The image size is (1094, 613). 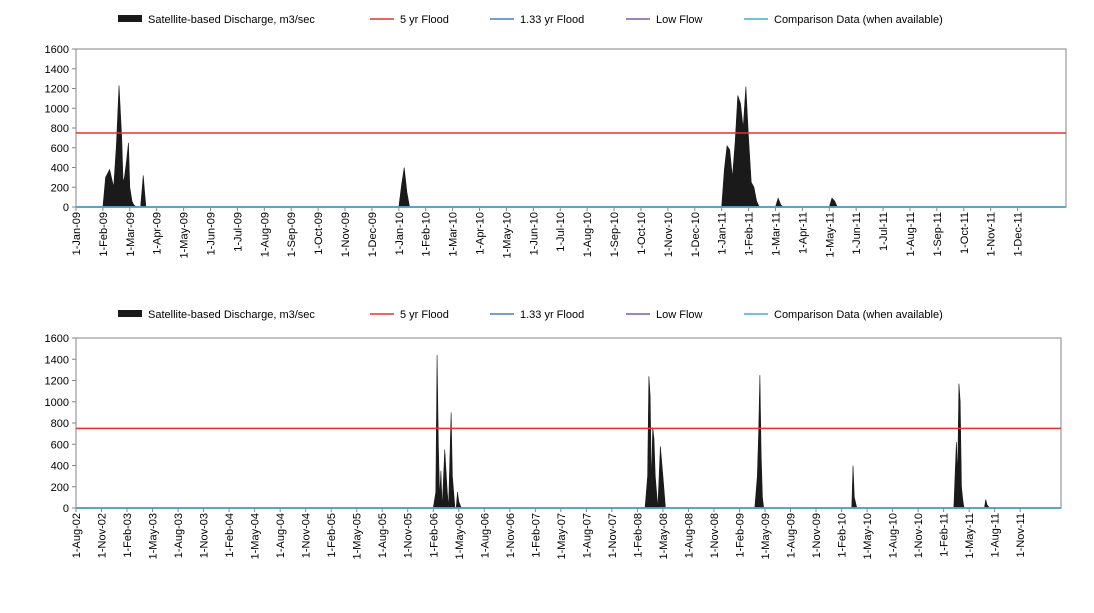 I want to click on x-tick-label: 1-Jun-11, so click(x=857, y=233).